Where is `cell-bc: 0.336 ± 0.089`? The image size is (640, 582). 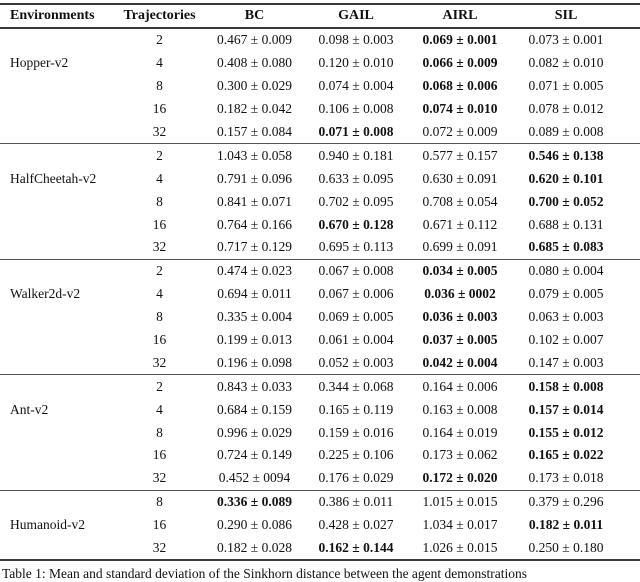
cell-bc: 0.336 ± 0.089 is located at coordinates (254, 501).